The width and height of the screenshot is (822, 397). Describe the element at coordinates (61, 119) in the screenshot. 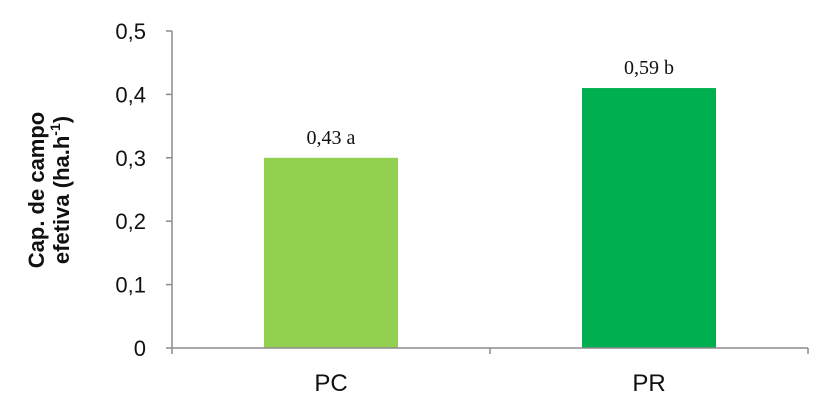

I see `y-axis-title-line2-end: )` at that location.